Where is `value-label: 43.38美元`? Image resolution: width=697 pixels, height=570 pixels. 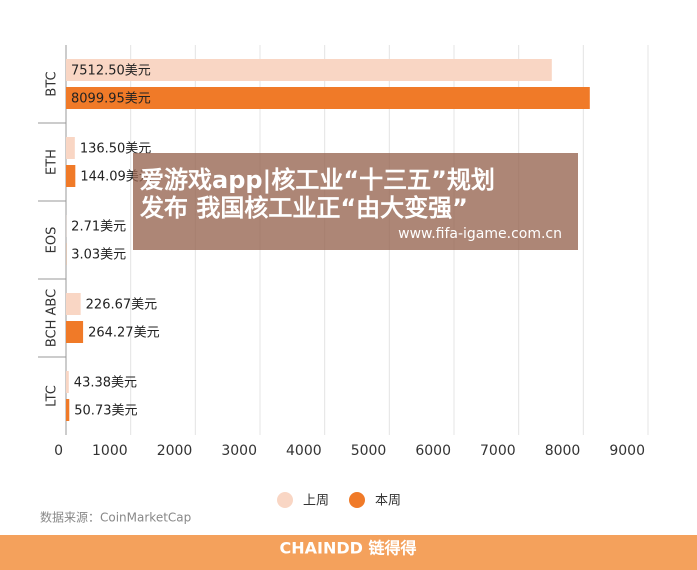
value-label: 43.38美元 is located at coordinates (105, 383).